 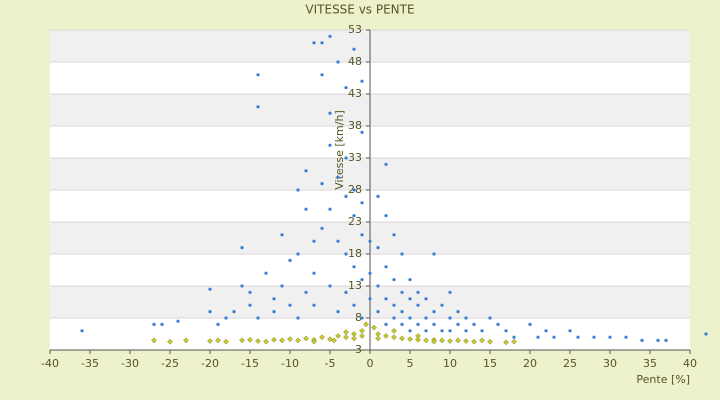 What do you see at coordinates (530, 363) in the screenshot?
I see `x-tick-label: 20` at bounding box center [530, 363].